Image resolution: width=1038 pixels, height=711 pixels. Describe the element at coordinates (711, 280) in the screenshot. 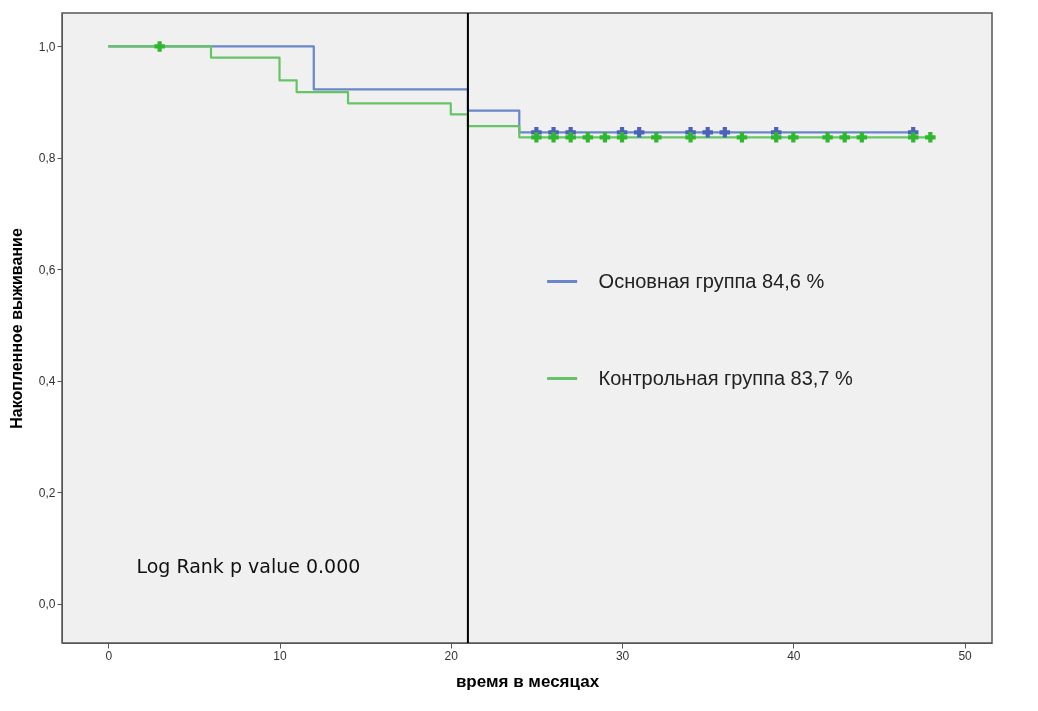

I see `legend-label: Основная группа 84,6 %` at that location.